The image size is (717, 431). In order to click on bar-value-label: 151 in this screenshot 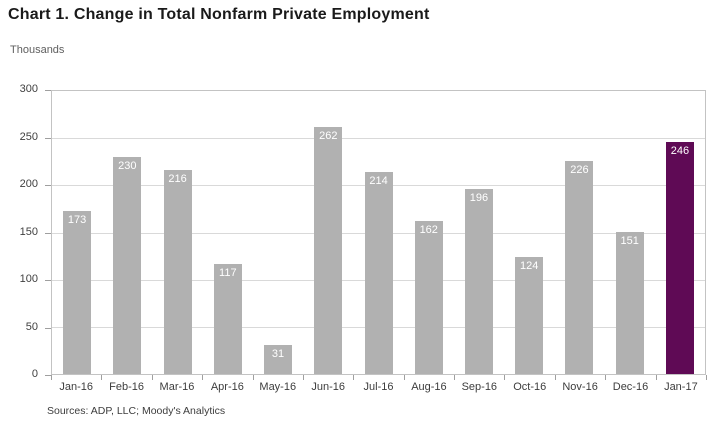, I will do `click(629, 240)`.